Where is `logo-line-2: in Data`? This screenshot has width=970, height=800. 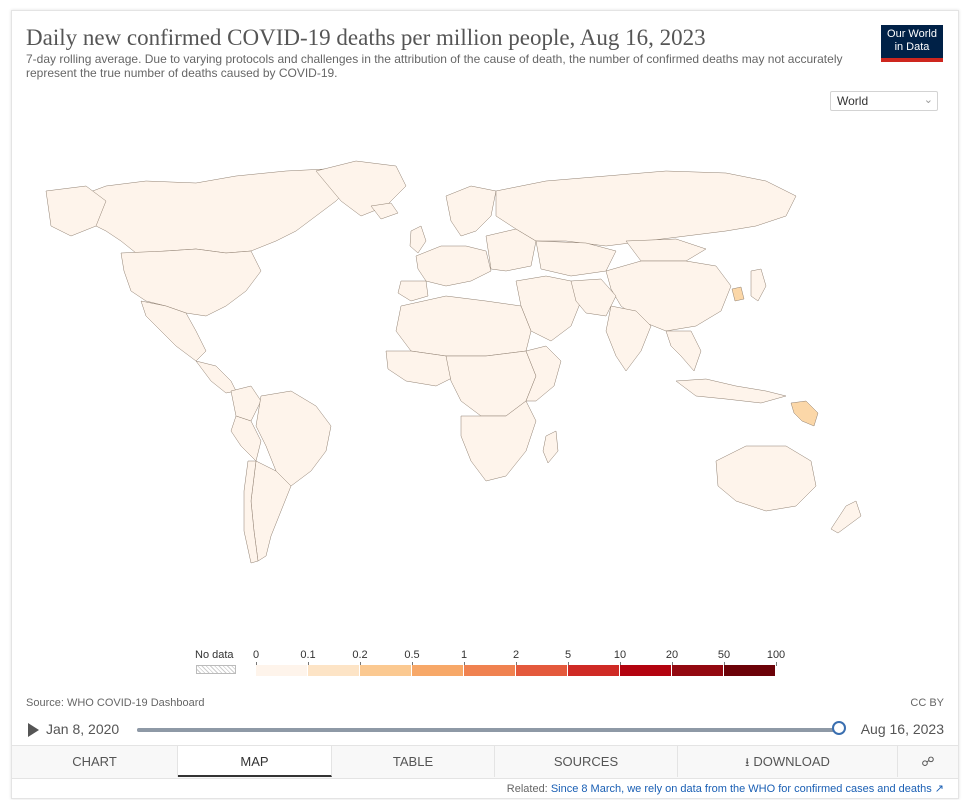
logo-line-2: in Data is located at coordinates (912, 47).